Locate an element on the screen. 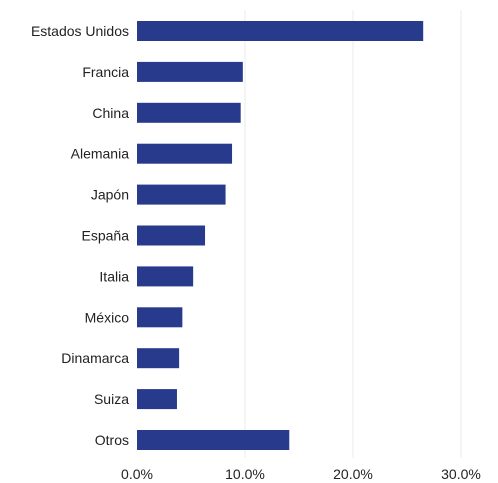  category-label-9: Suiza is located at coordinates (111, 399).